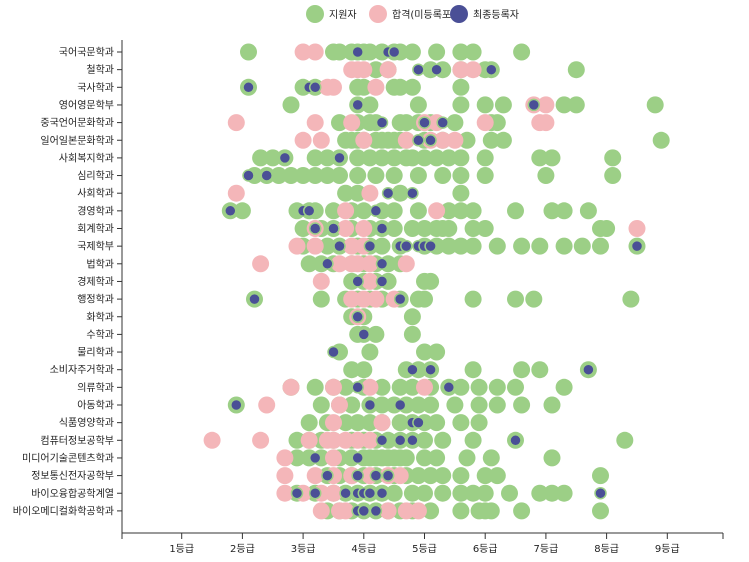 This screenshot has height=562, width=749. What do you see at coordinates (68, 458) in the screenshot?
I see `y-tick-label: 미디어기술콘텐츠학과` at bounding box center [68, 458].